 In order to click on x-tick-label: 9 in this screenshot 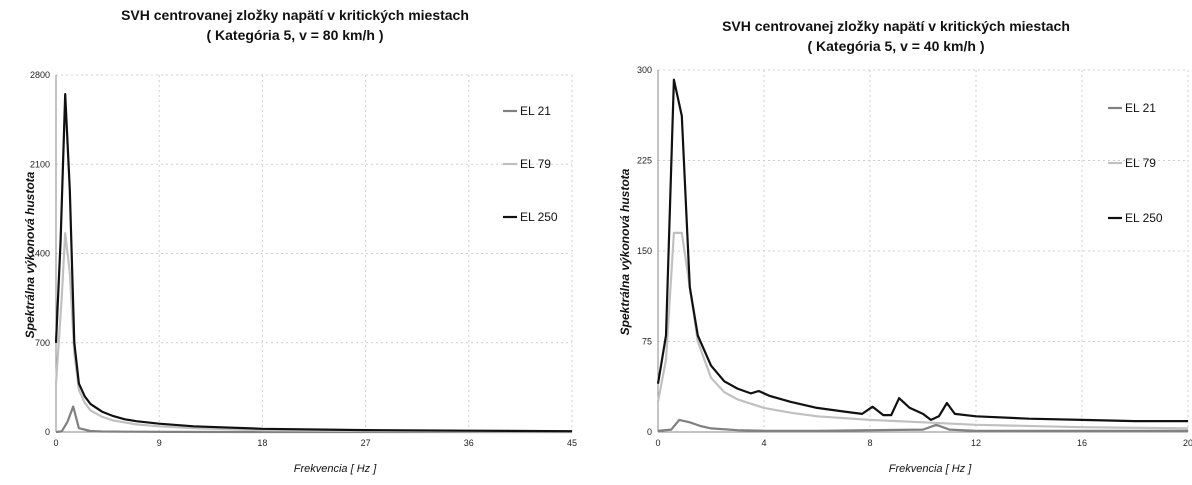, I will do `click(159, 443)`.